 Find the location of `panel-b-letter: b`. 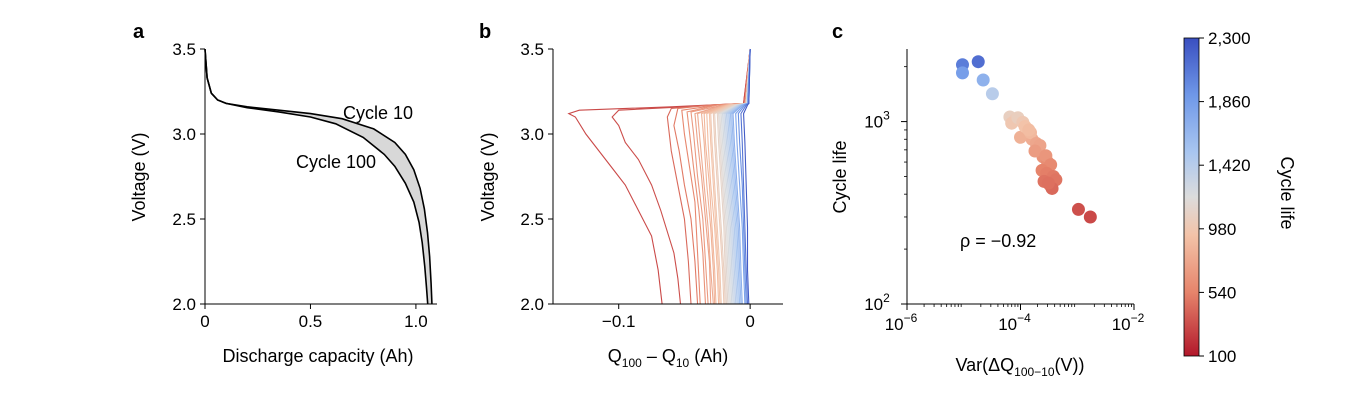

panel-b-letter: b is located at coordinates (485, 32).